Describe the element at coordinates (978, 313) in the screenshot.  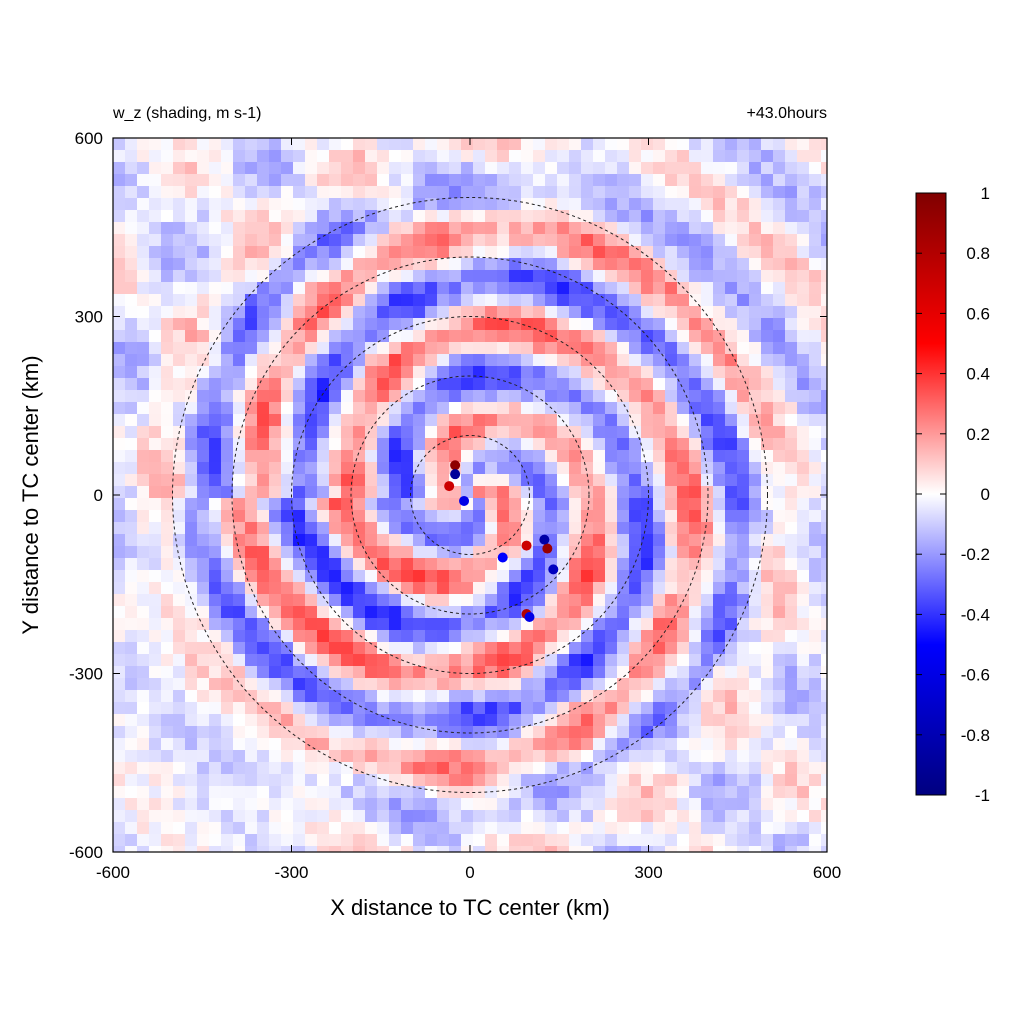
I see `colorbar-tick-label: 0.6` at that location.